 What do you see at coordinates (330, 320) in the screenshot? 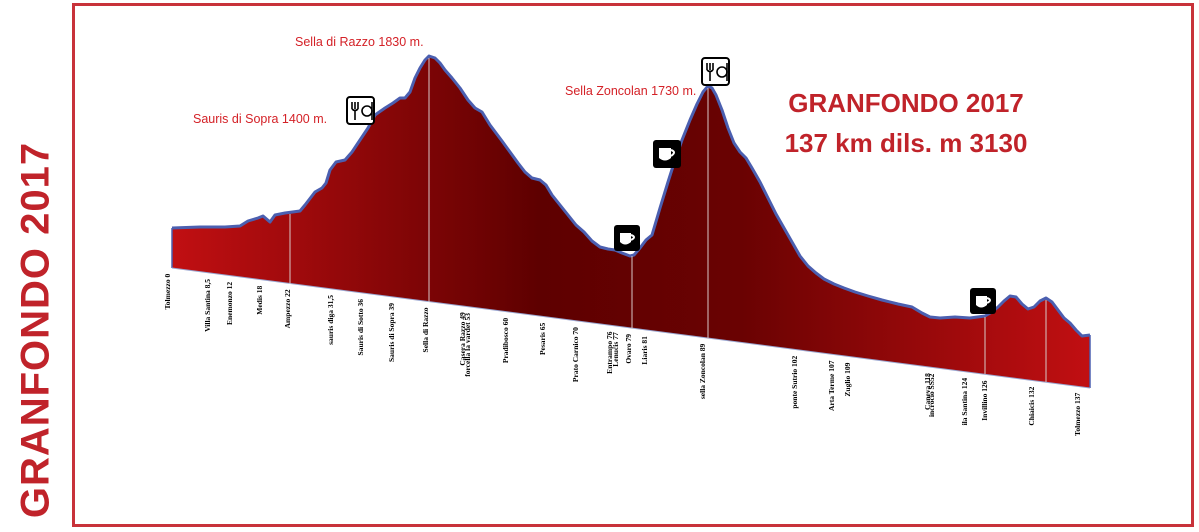
I see `place-label: sauris diga 31,5` at bounding box center [330, 320].